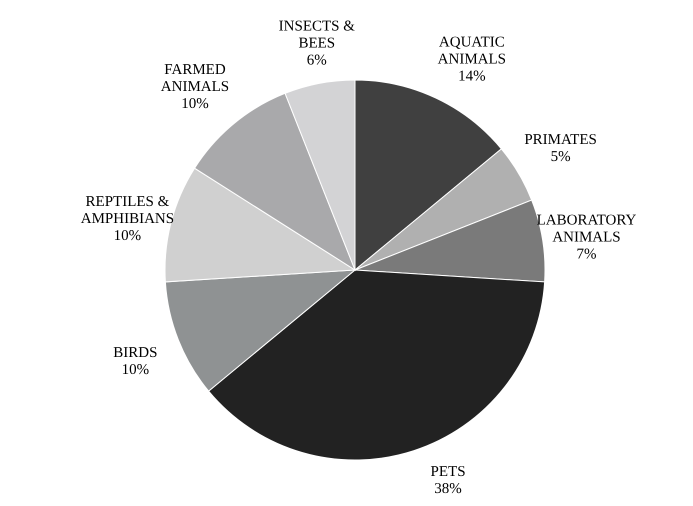 Image resolution: width=693 pixels, height=506 pixels. Describe the element at coordinates (586, 254) in the screenshot. I see `data-label: 7%` at that location.